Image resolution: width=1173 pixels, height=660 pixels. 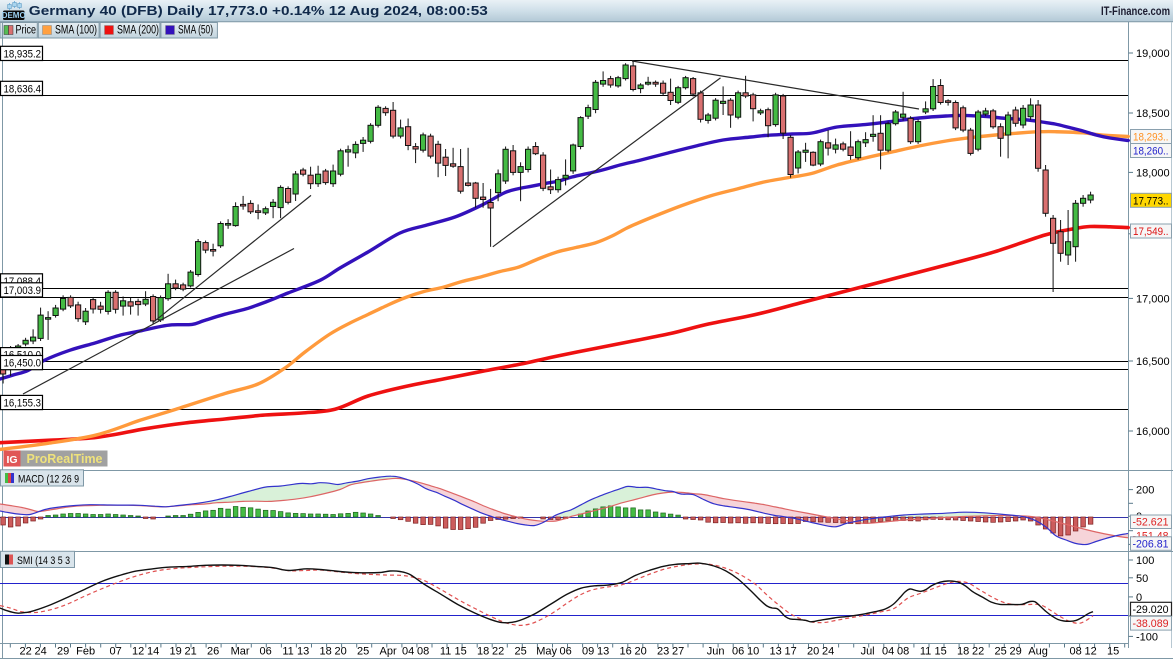 I want to click on svg-text: 23, so click(x=663, y=652).